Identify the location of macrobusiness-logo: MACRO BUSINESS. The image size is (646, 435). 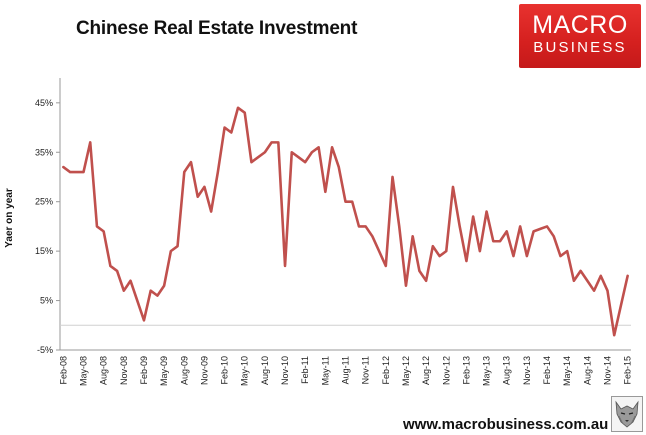
(580, 36).